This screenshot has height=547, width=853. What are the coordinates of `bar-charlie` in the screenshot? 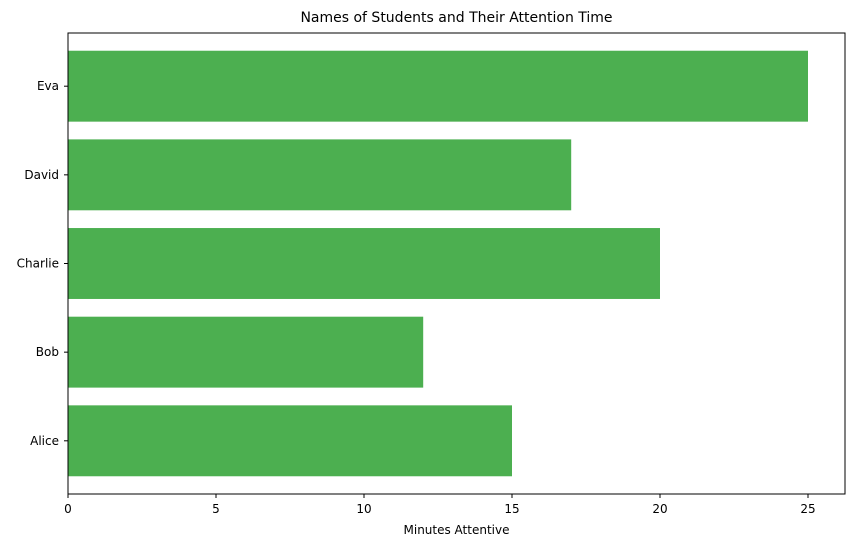 It's located at (364, 263).